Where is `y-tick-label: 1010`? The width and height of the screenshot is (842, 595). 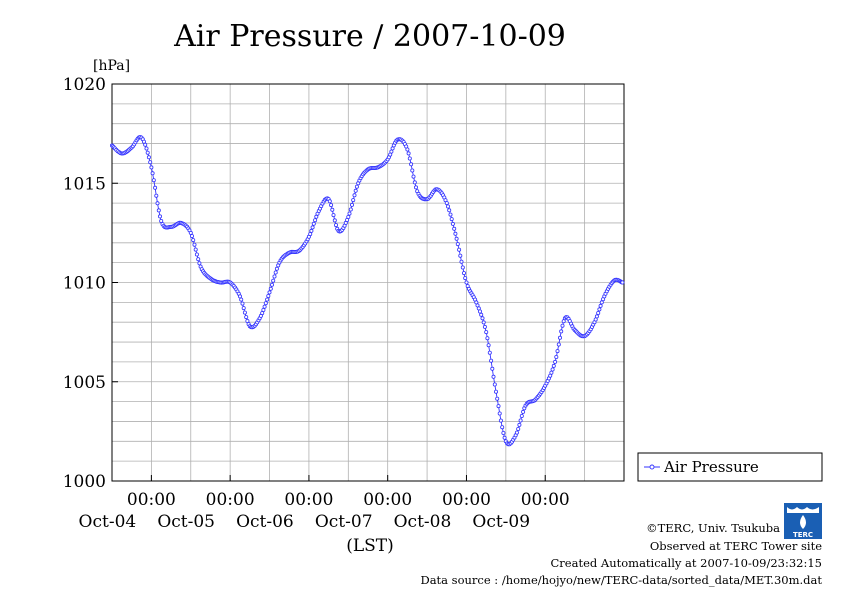 y-tick-label: 1010 is located at coordinates (84, 284).